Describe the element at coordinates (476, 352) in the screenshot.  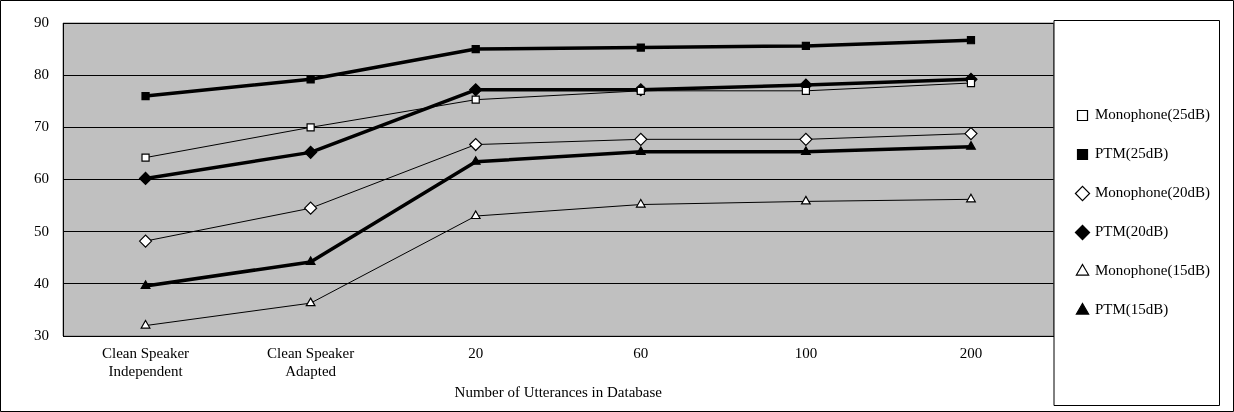
I see `x-tick-label: 20` at that location.